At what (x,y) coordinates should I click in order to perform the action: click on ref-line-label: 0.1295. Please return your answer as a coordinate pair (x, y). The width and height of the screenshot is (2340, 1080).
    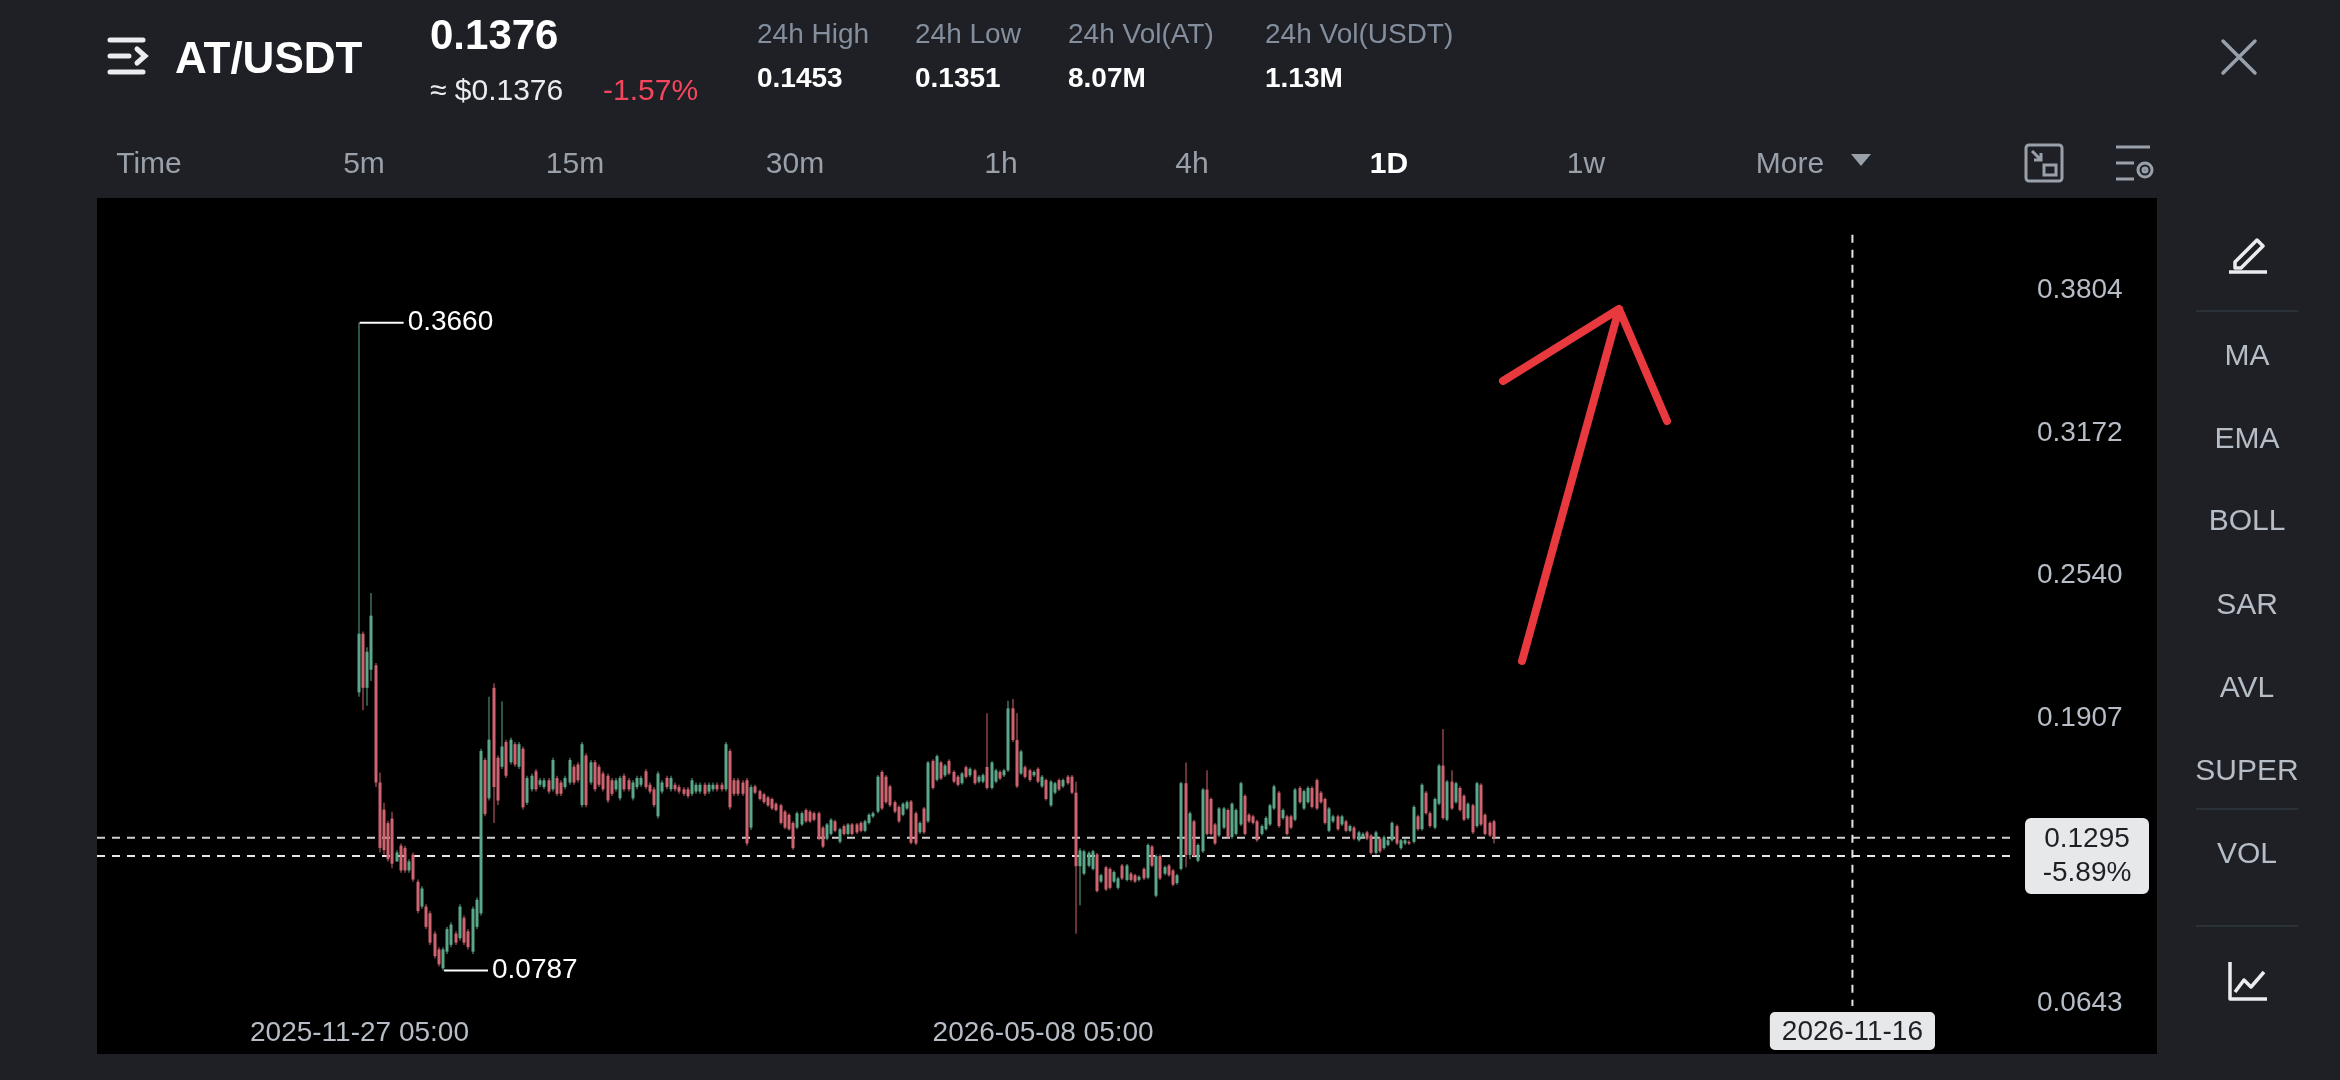
    Looking at the image, I should click on (2087, 837).